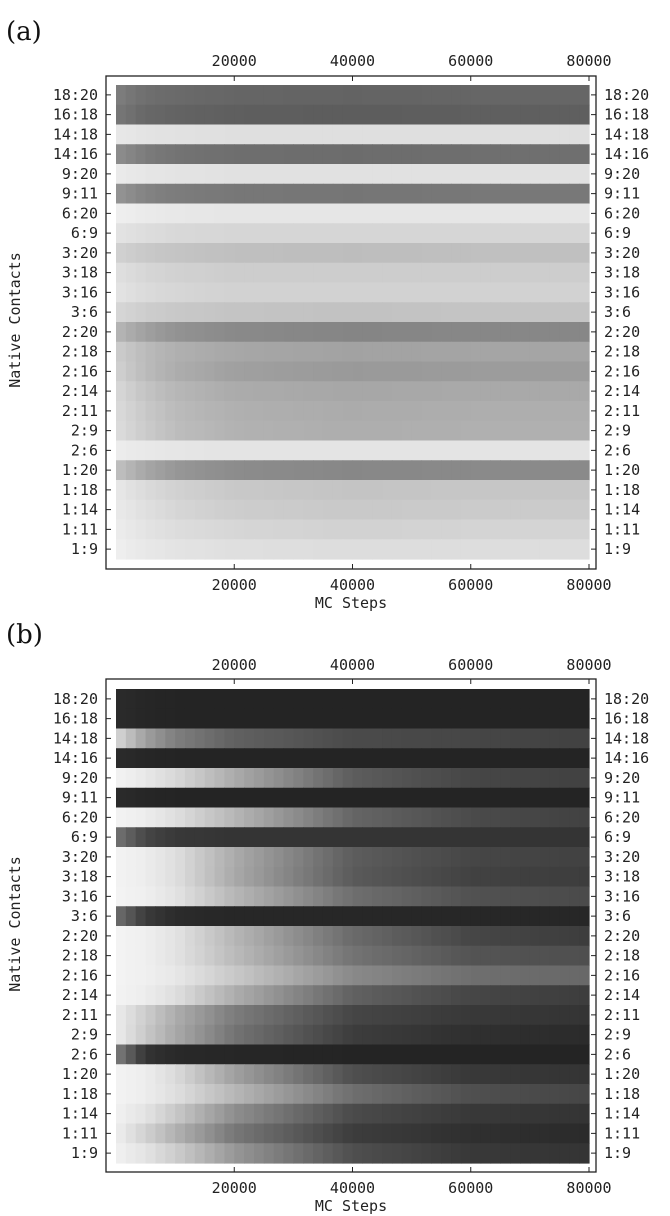 The image size is (670, 1216). Describe the element at coordinates (622, 1074) in the screenshot. I see `y-tick-label-right: 1:20` at that location.